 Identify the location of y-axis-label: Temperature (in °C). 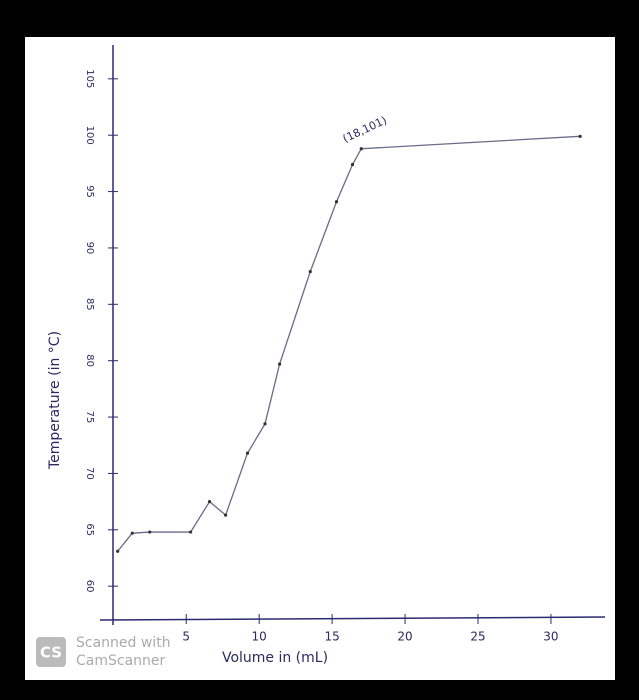
(55, 400).